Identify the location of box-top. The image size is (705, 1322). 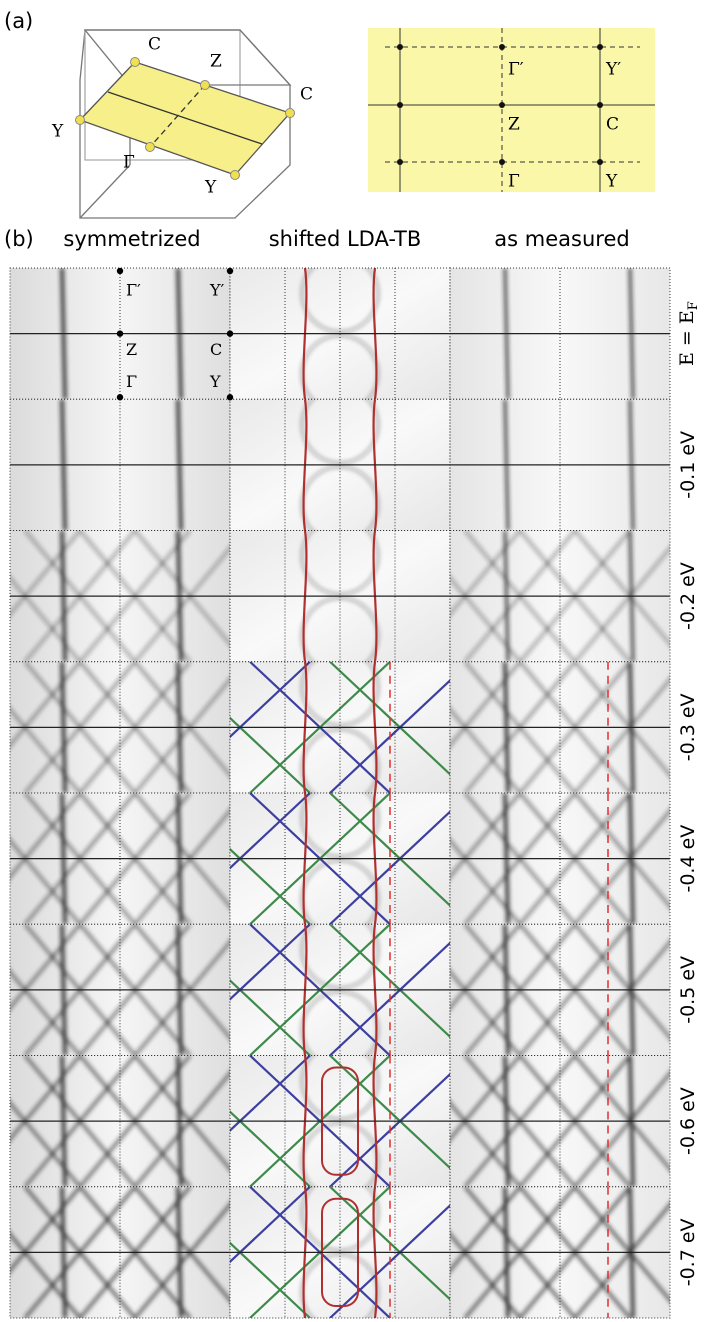
(187, 57).